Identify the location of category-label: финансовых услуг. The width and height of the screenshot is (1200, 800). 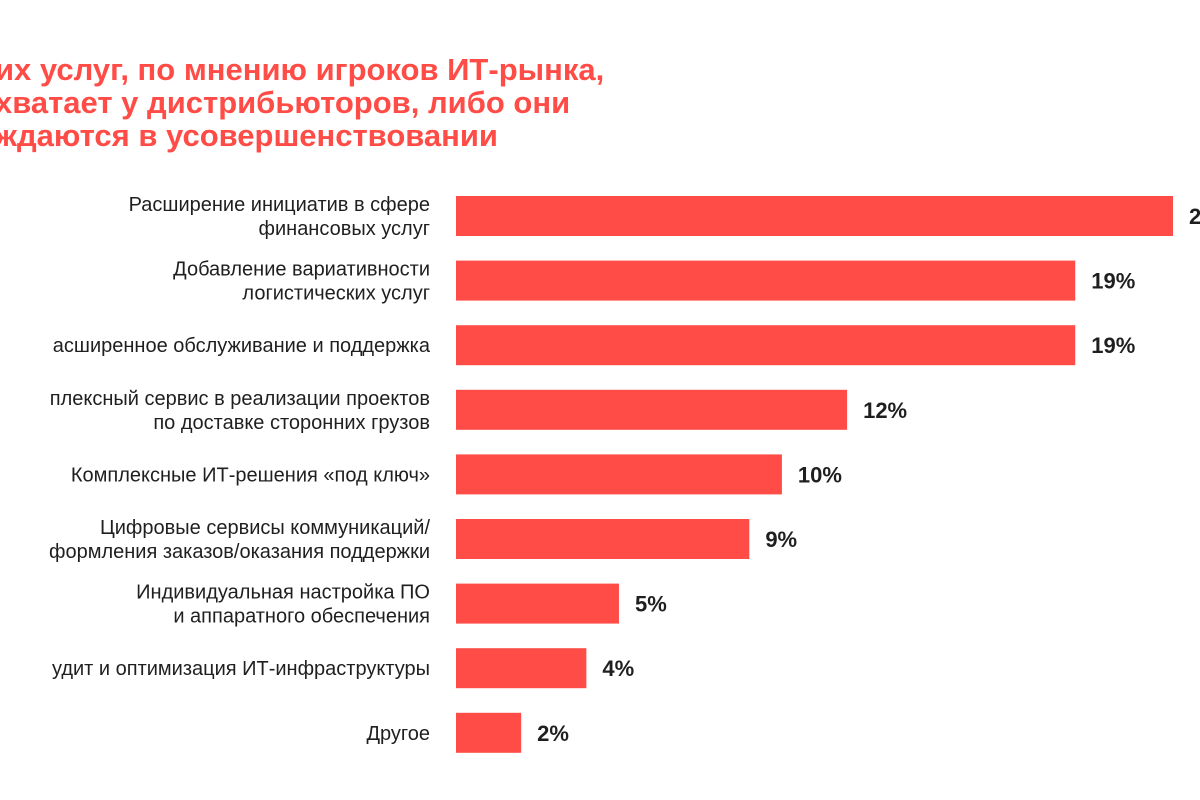
(344, 229).